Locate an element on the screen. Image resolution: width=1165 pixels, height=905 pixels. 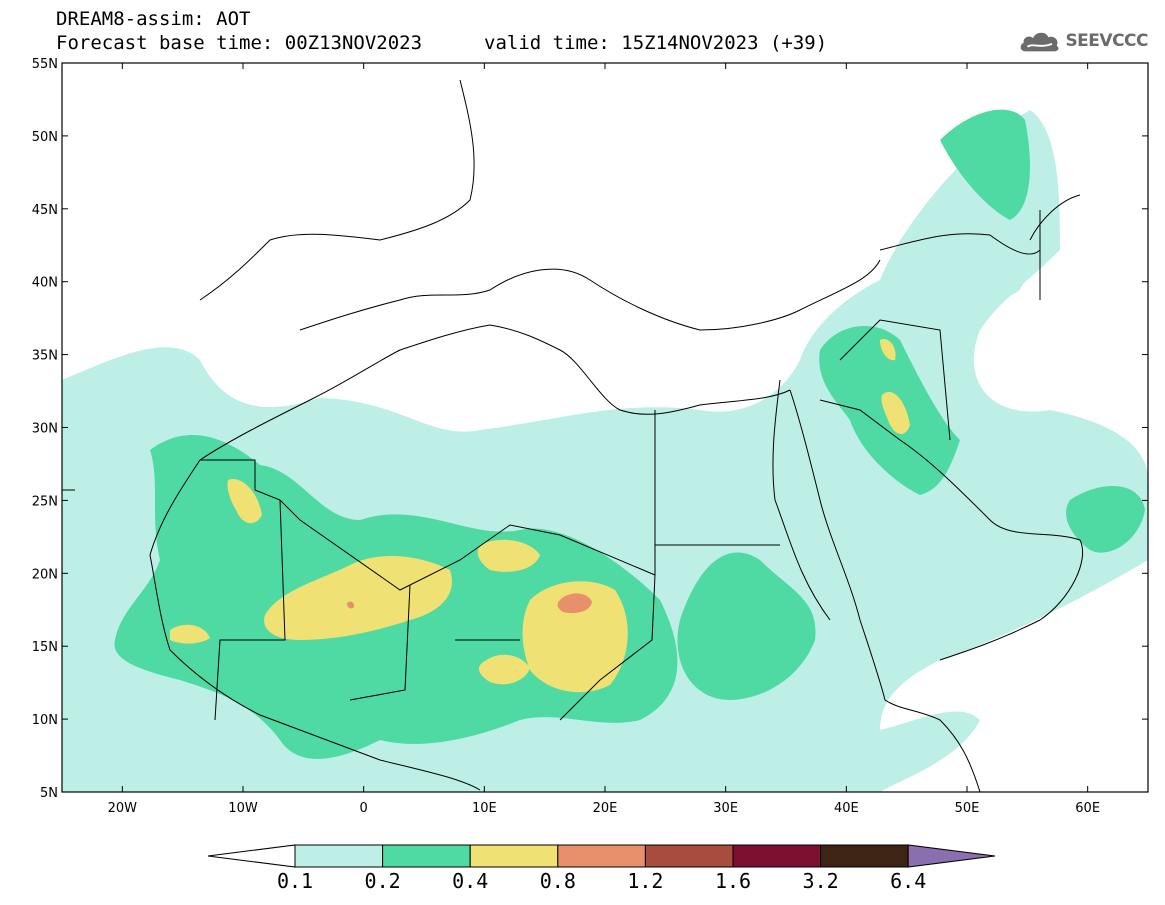
chart-title: DREAM8-assim: AOT is located at coordinates (153, 19).